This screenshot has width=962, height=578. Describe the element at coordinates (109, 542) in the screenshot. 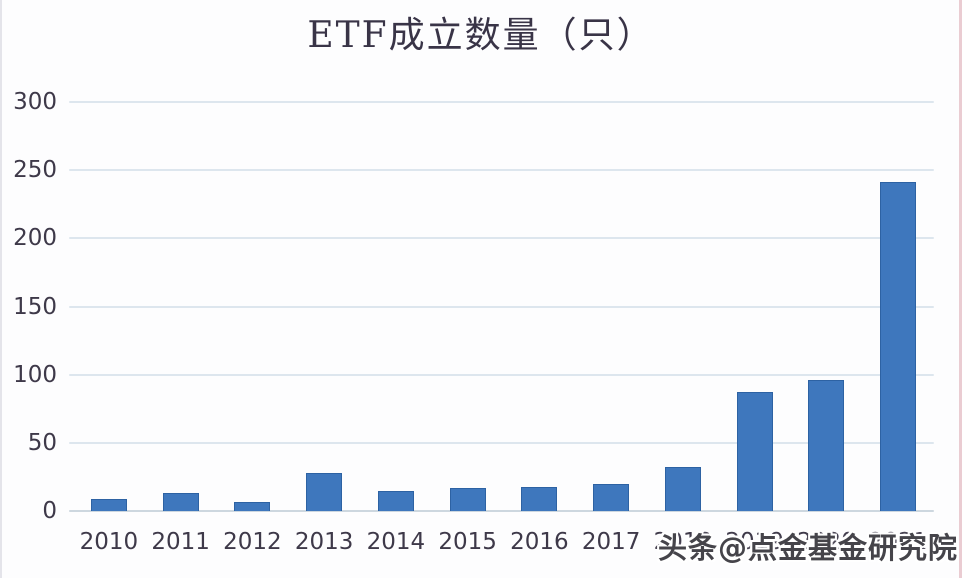

I see `x-tick-label-2010: 2010` at that location.